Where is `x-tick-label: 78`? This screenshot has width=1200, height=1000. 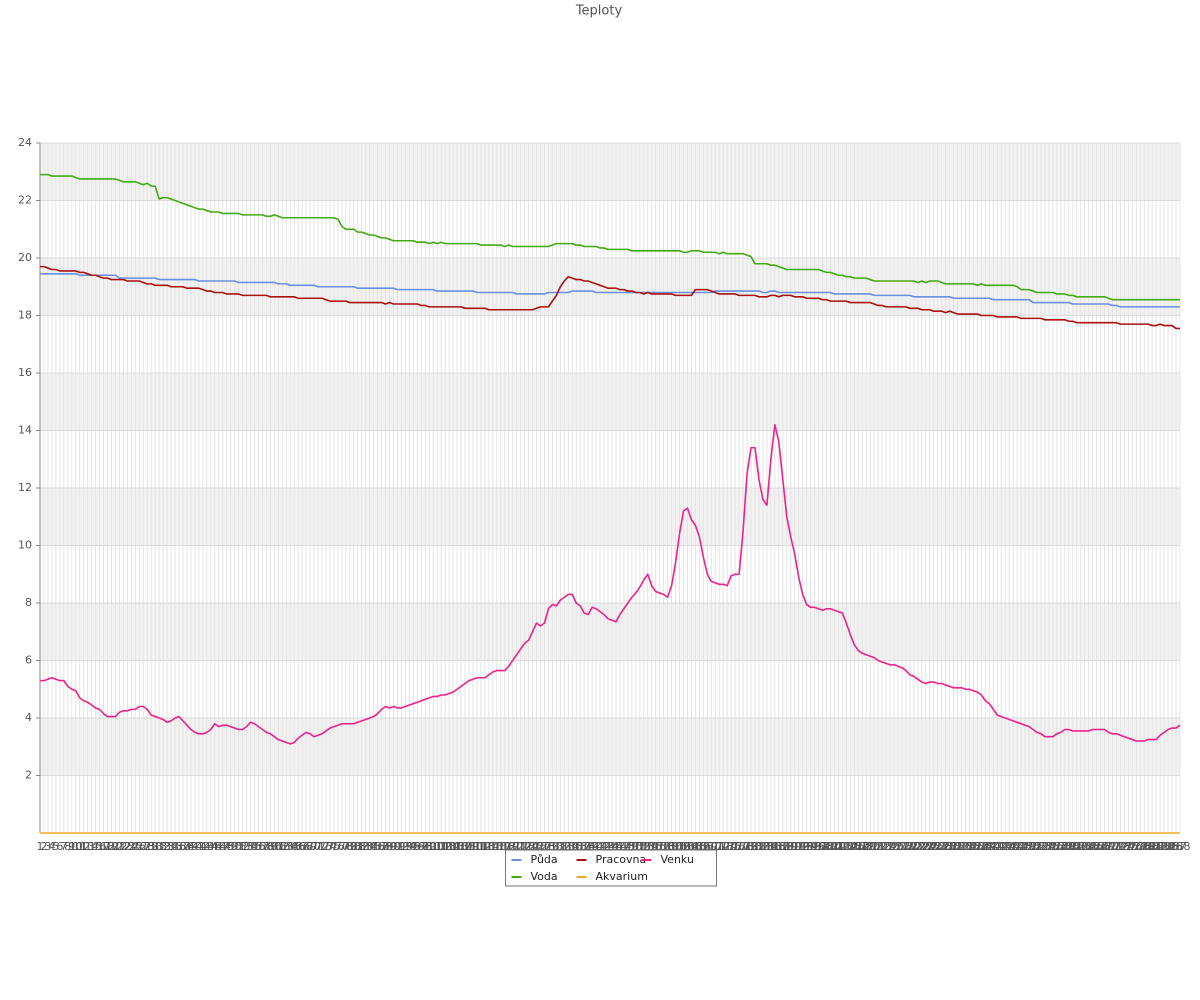 x-tick-label: 78 is located at coordinates (346, 846).